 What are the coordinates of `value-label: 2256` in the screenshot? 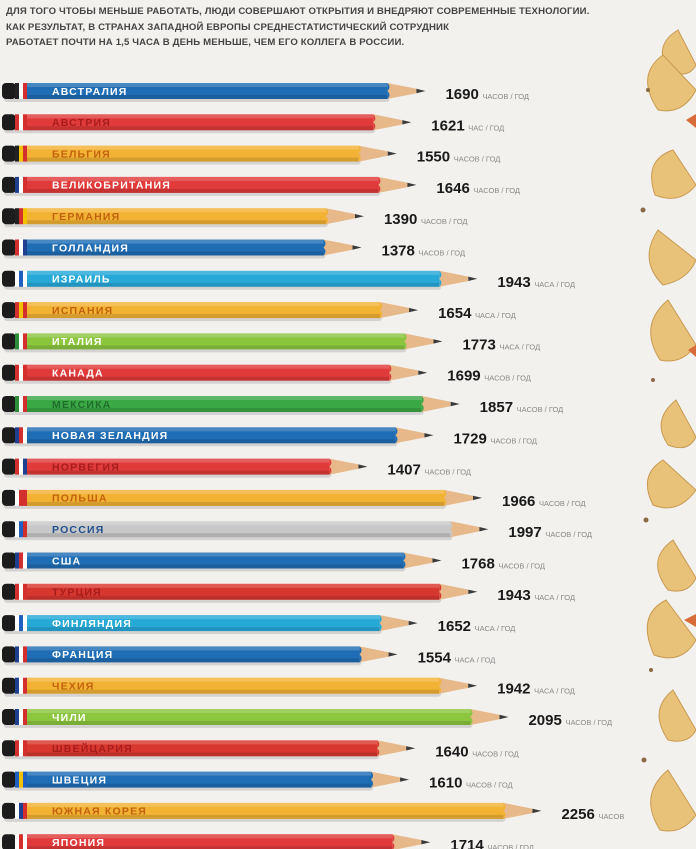 It's located at (577, 814).